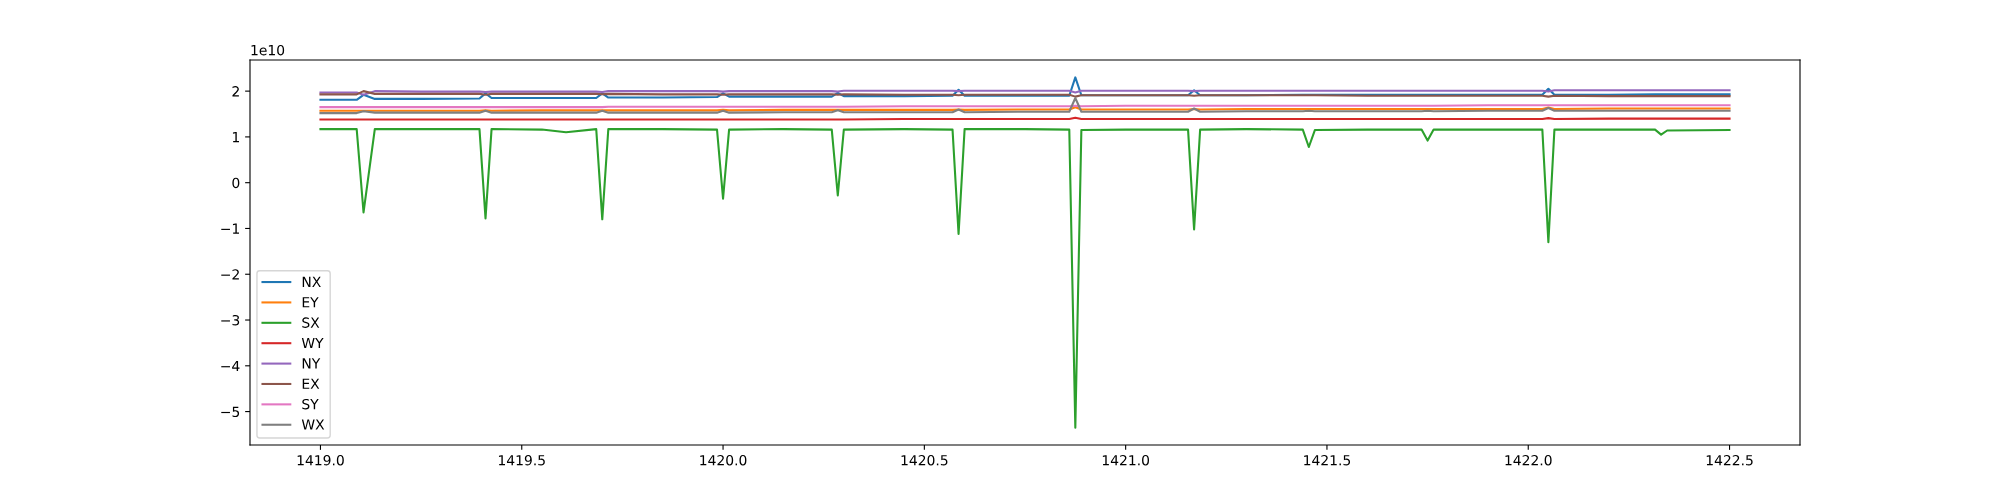 The image size is (2000, 500). Describe the element at coordinates (311, 281) in the screenshot. I see `legend-label: NX` at that location.